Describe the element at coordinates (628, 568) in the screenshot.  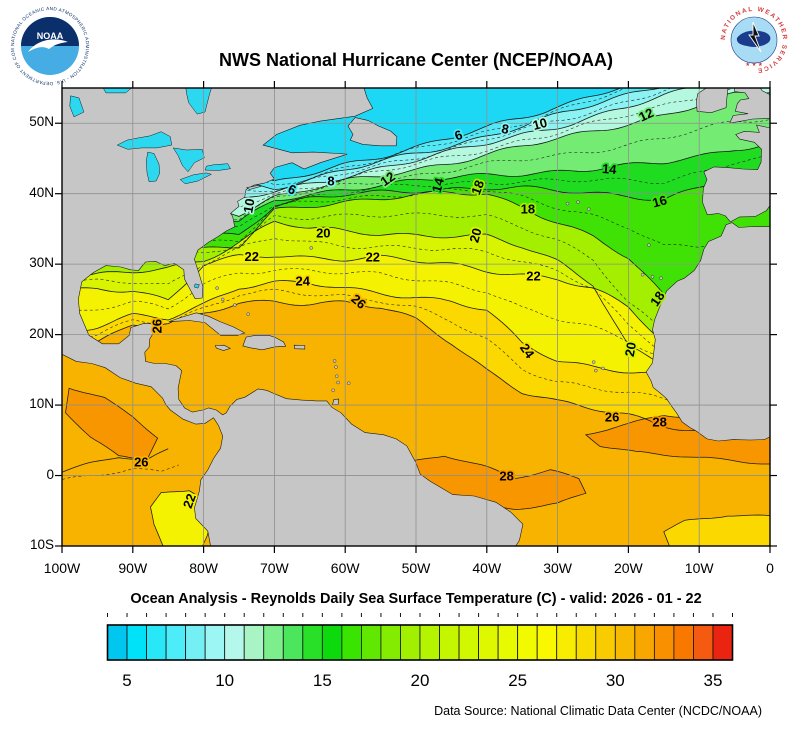
I see `lon-tick-label: 20W` at that location.